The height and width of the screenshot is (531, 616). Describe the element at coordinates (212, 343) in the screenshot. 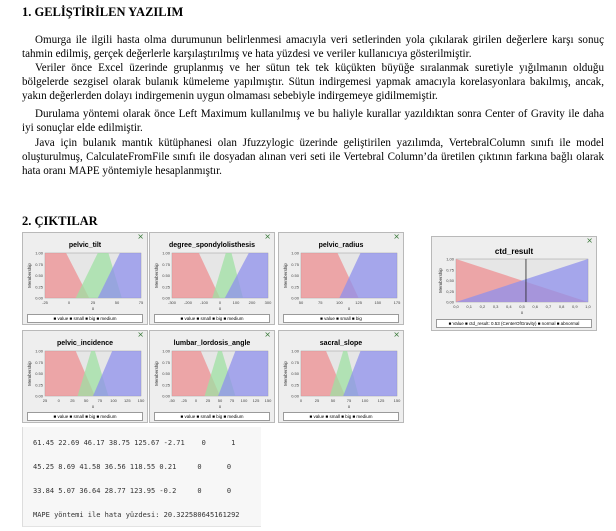

I see `chart-title: lumbar_lordosis_angle` at that location.